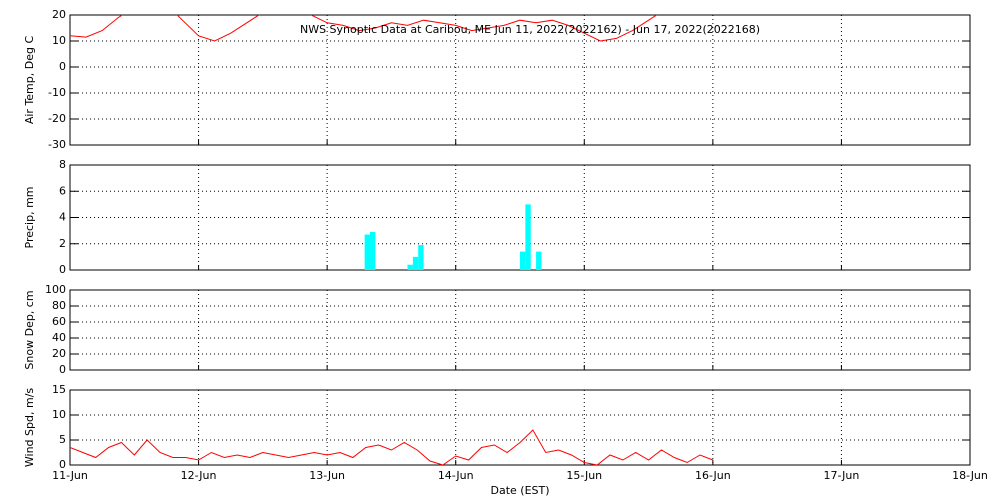 Image resolution: width=1000 pixels, height=500 pixels. I want to click on y-tick-label: 60, so click(59, 321).